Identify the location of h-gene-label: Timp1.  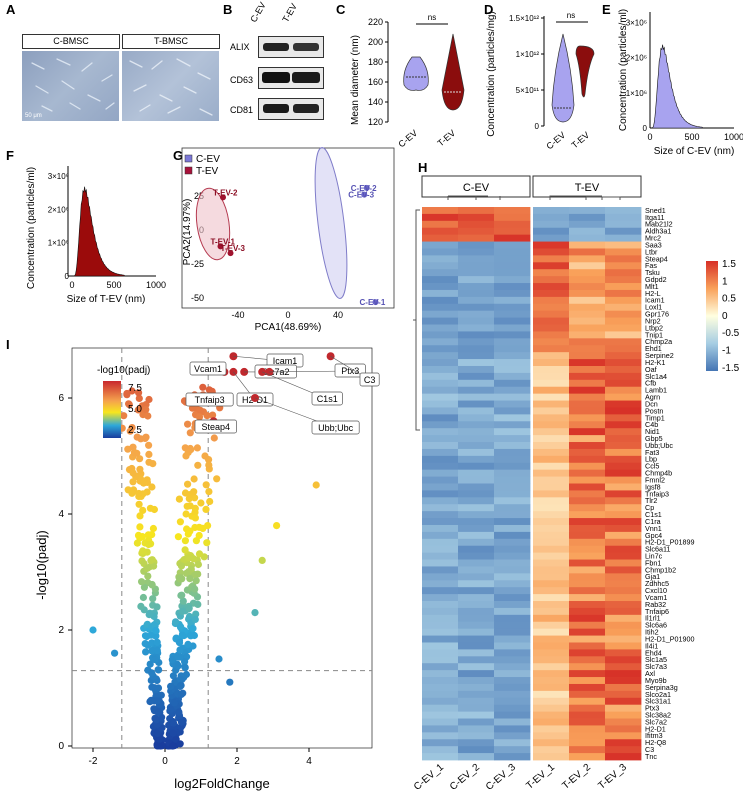
(655, 417).